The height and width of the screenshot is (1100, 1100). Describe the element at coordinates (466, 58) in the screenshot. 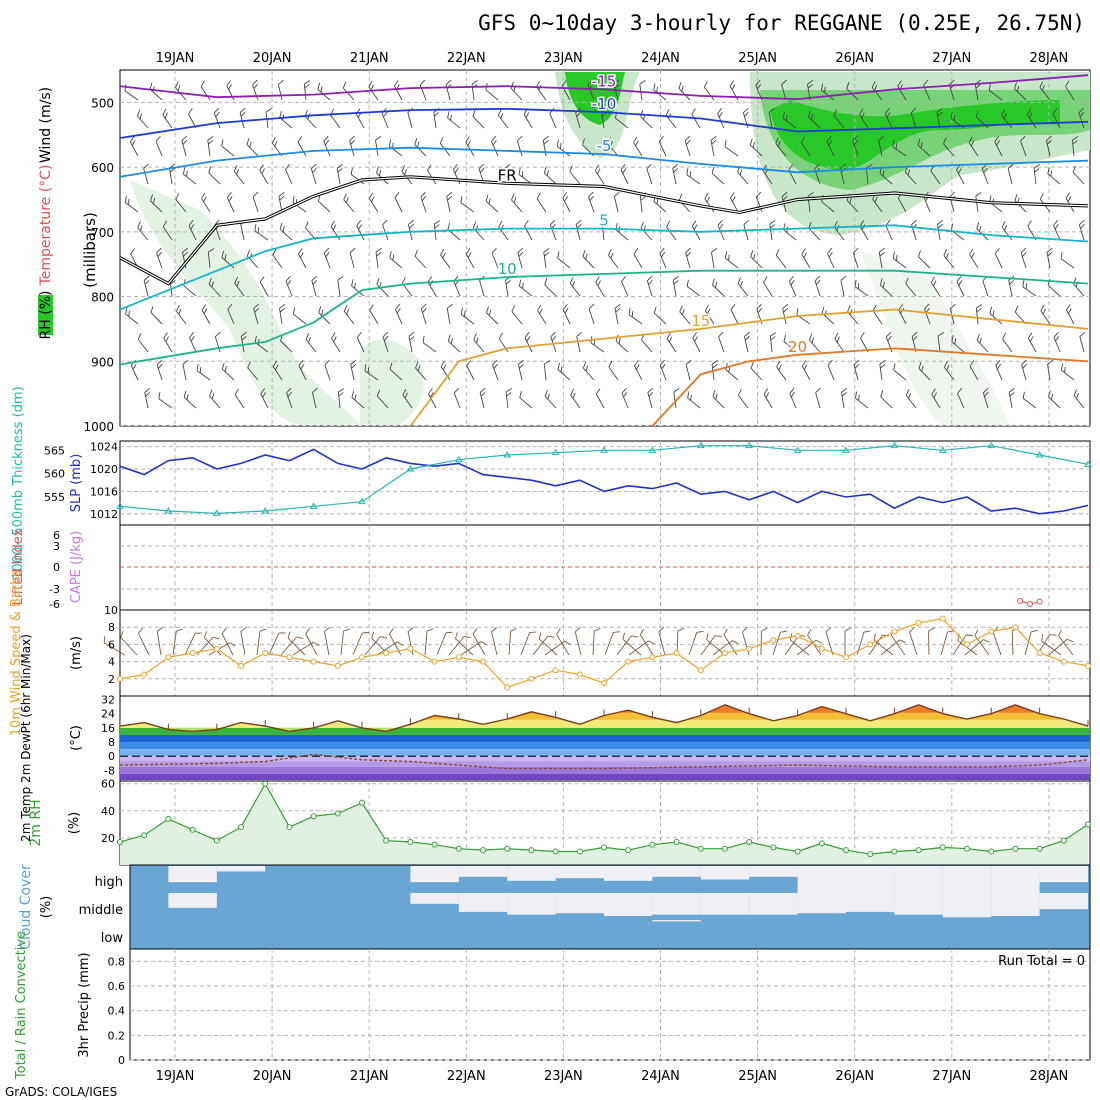

I see `top-date-label: 22JAN` at that location.